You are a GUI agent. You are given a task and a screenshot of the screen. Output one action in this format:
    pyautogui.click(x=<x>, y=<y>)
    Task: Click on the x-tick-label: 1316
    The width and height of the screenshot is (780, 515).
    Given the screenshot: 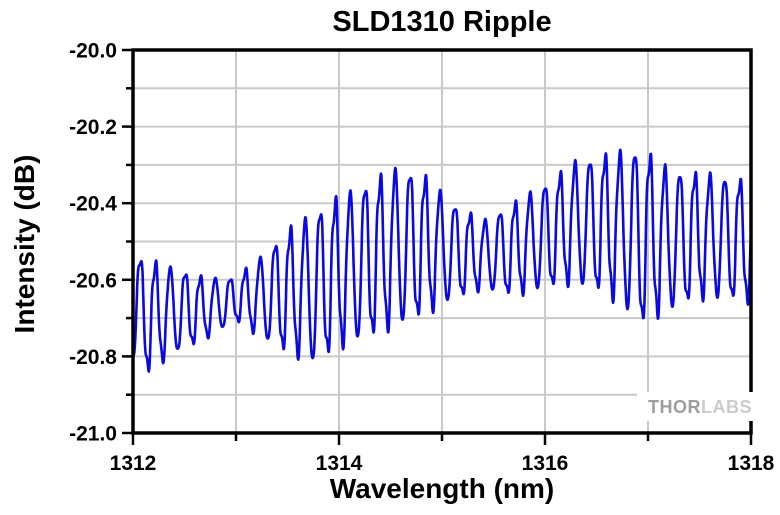 What is the action you would take?
    pyautogui.click(x=545, y=463)
    